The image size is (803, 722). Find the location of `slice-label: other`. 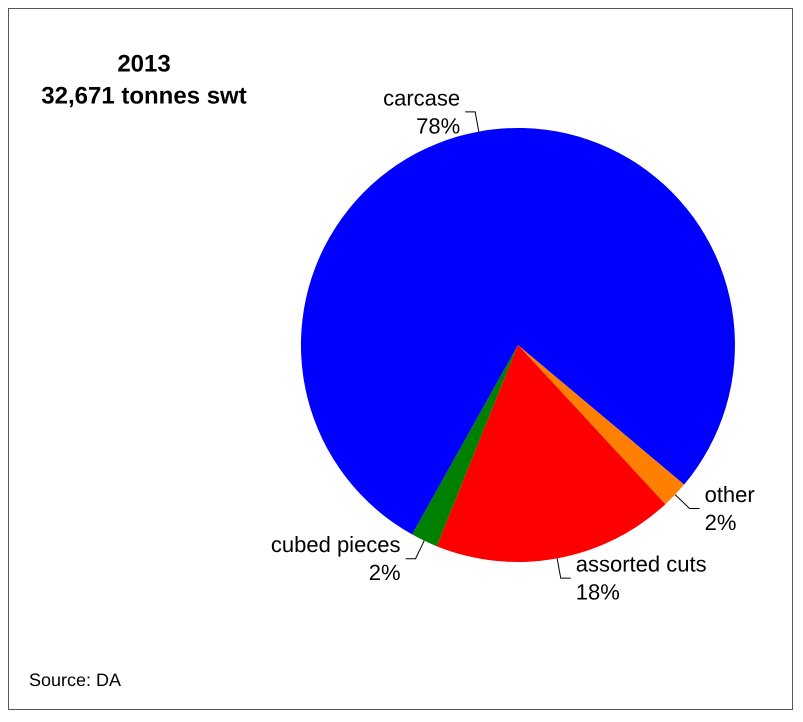

slice-label: other is located at coordinates (729, 494).